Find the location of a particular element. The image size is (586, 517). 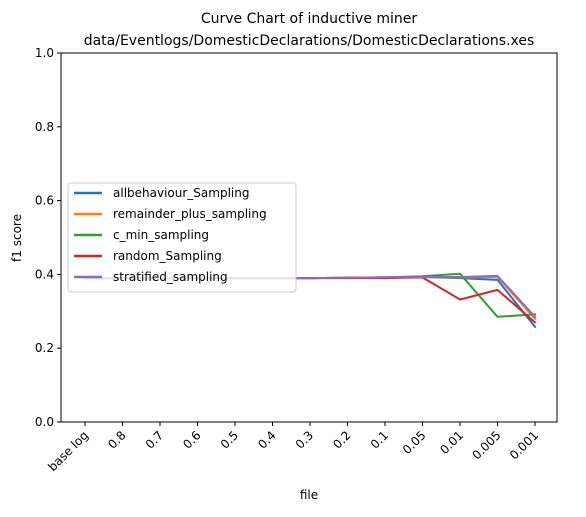

y-tick-label: 0.6 is located at coordinates (44, 201).